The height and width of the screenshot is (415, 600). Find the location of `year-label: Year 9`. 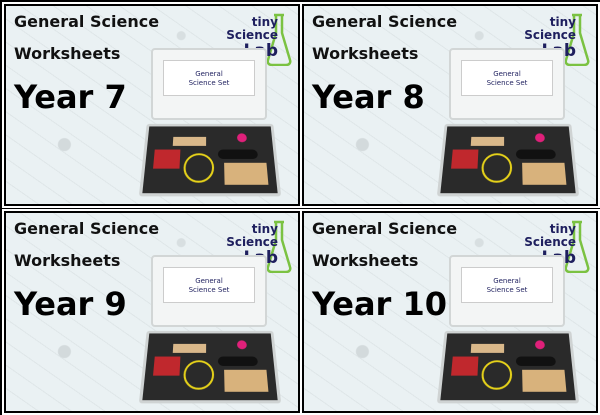

year-label: Year 9 is located at coordinates (70, 304).